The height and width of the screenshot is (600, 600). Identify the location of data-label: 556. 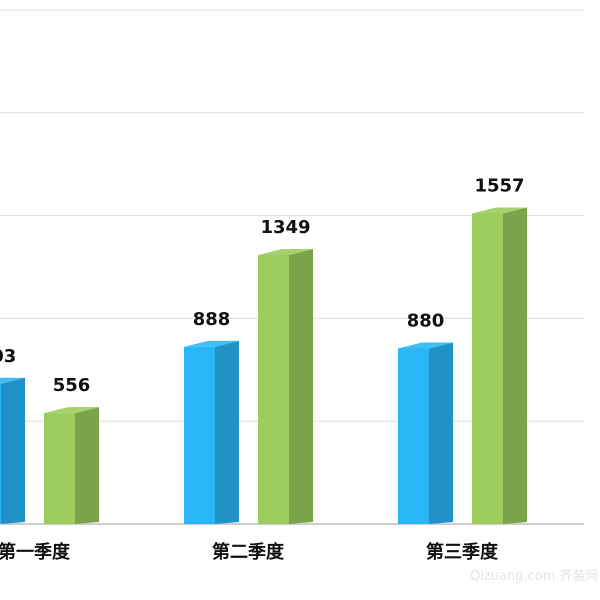
(72, 385).